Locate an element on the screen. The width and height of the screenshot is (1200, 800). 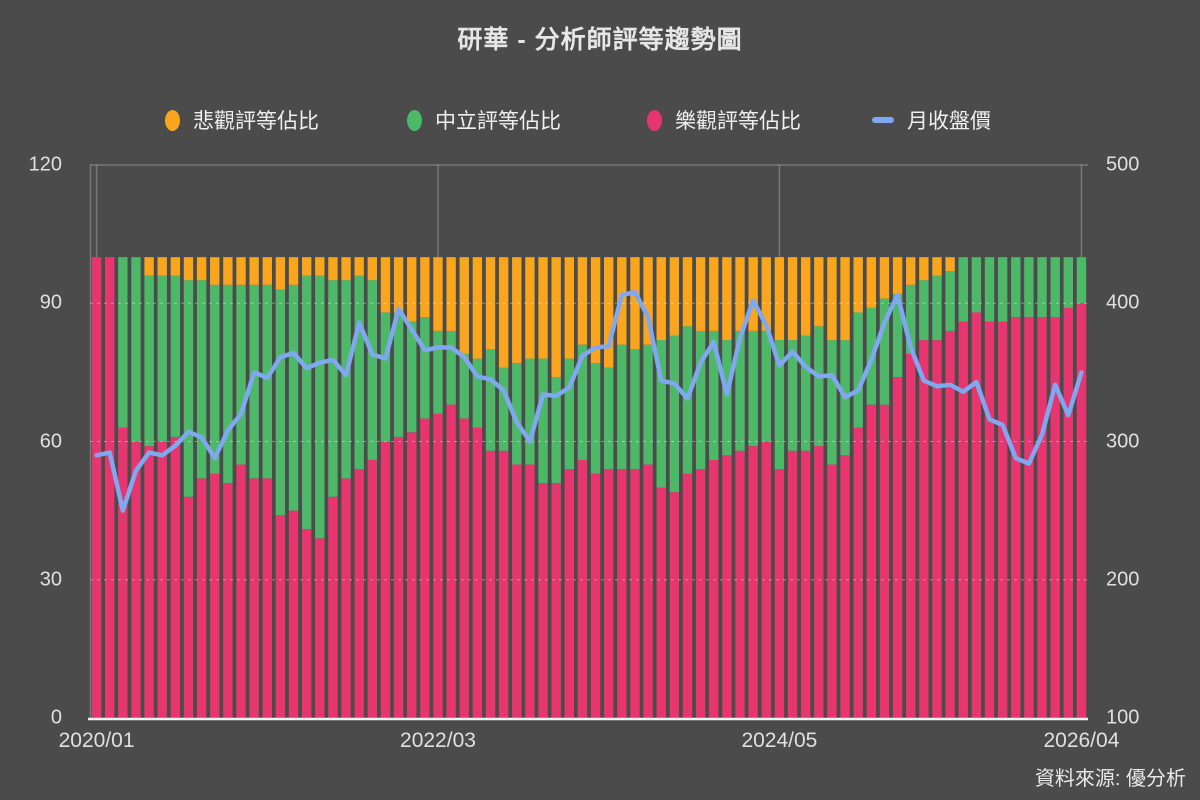
bar-neutral-2020/04 is located at coordinates (136, 349).